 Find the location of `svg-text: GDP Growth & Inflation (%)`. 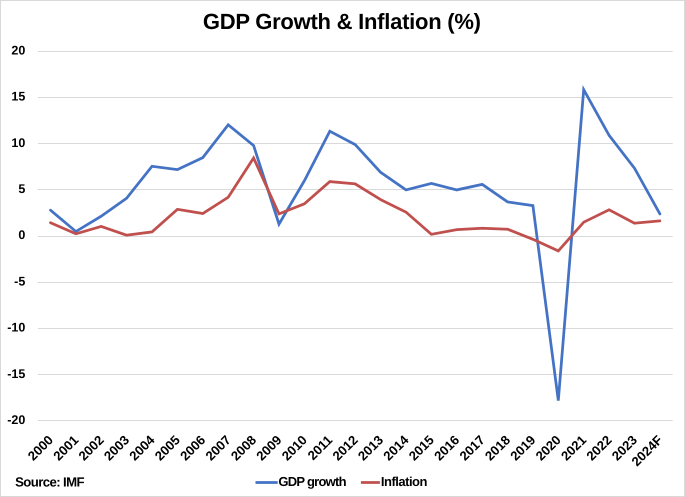

svg-text: GDP Growth & Inflation (%) is located at coordinates (342, 21).